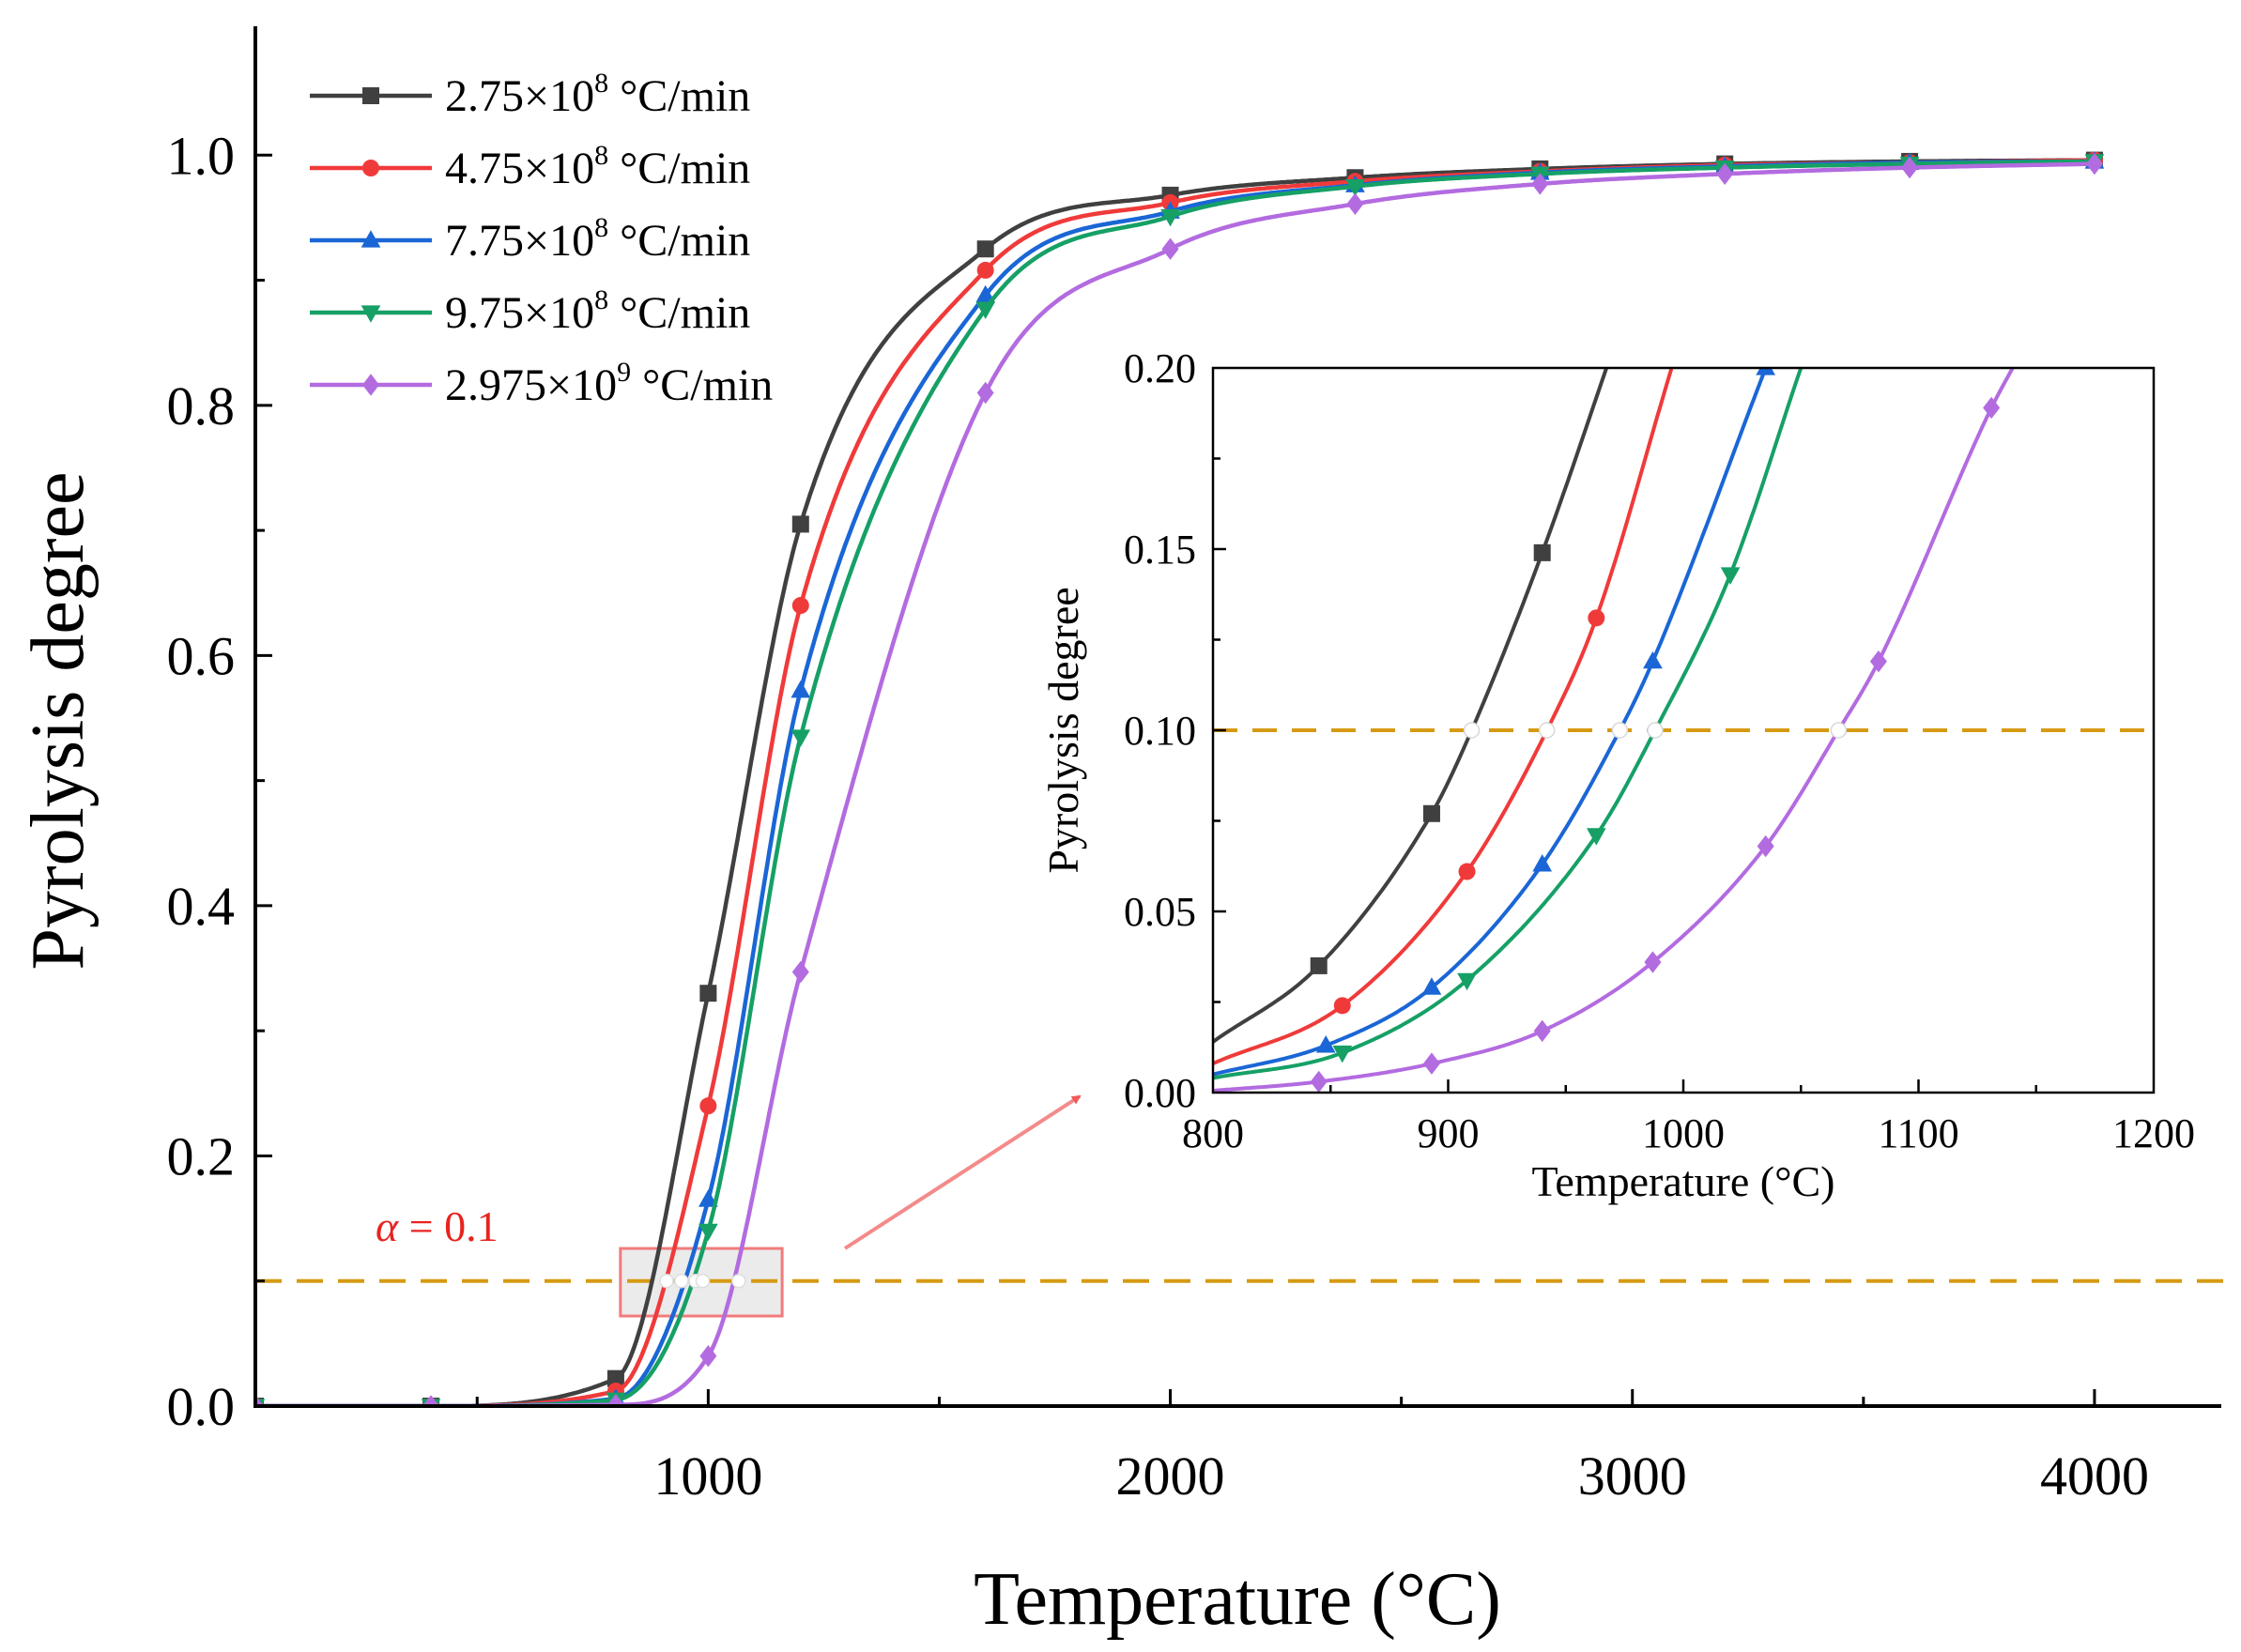 The height and width of the screenshot is (1652, 2241). I want to click on main-x-tick-label: 2000, so click(1170, 1476).